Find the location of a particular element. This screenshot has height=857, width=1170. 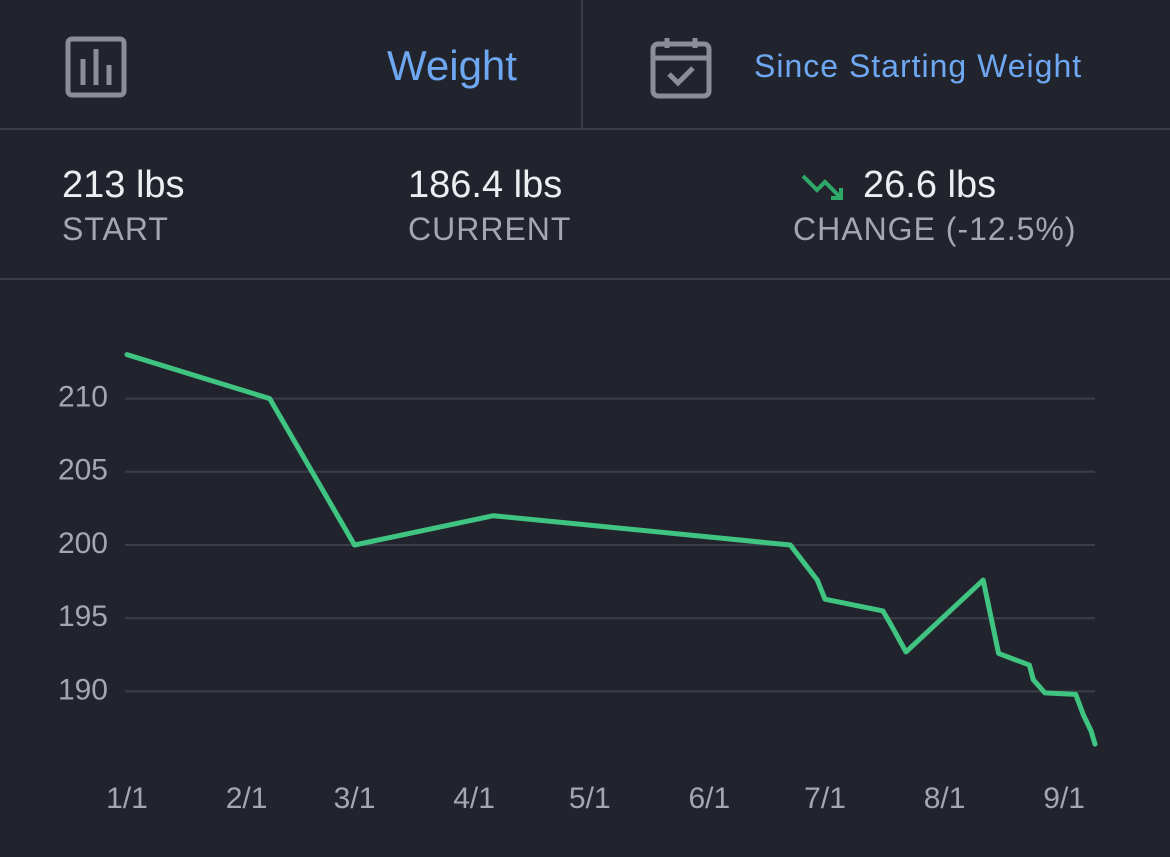

x-tick-label: 8/1 is located at coordinates (945, 798).